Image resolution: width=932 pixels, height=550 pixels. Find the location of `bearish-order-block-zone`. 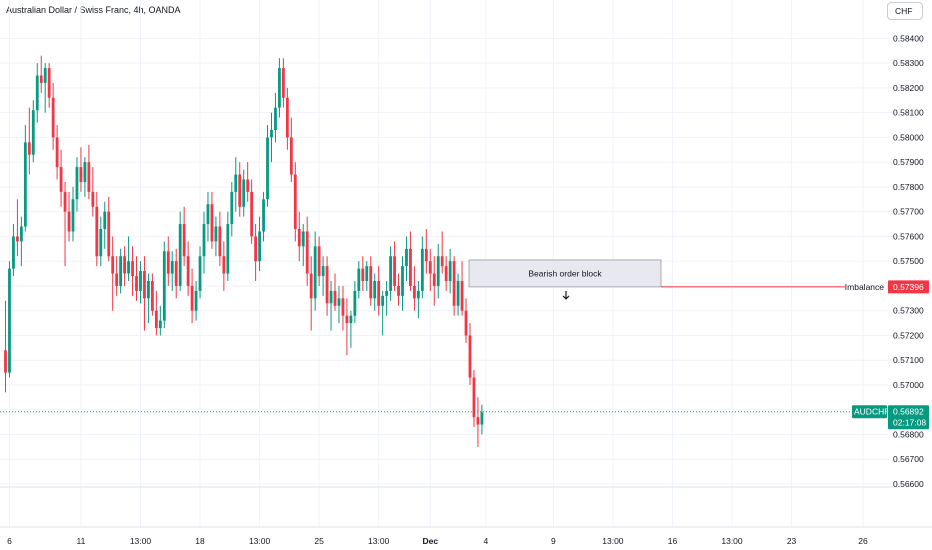

bearish-order-block-zone is located at coordinates (565, 273).